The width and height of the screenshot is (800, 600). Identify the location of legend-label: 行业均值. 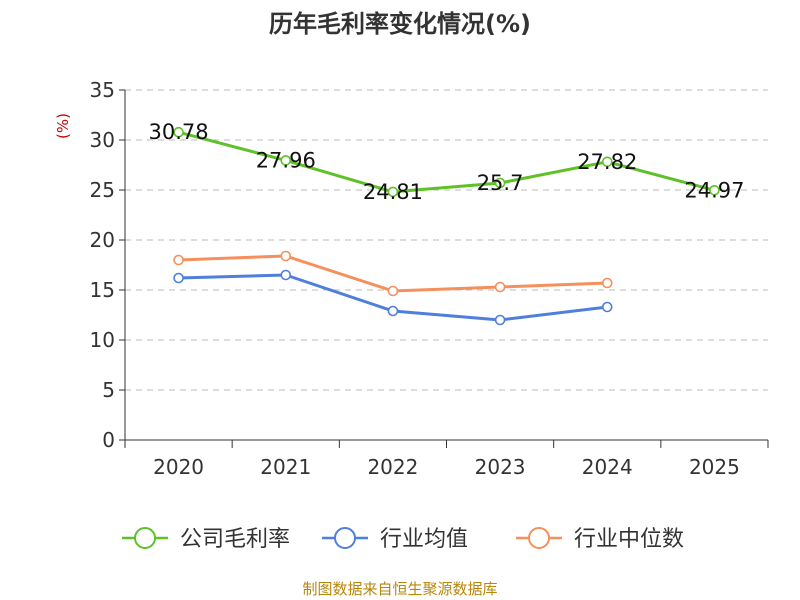
(424, 539).